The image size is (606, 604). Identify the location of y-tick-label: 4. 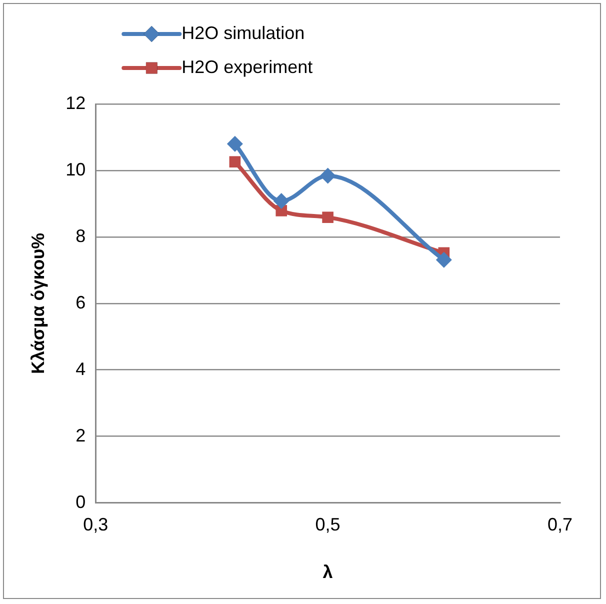
(81, 368).